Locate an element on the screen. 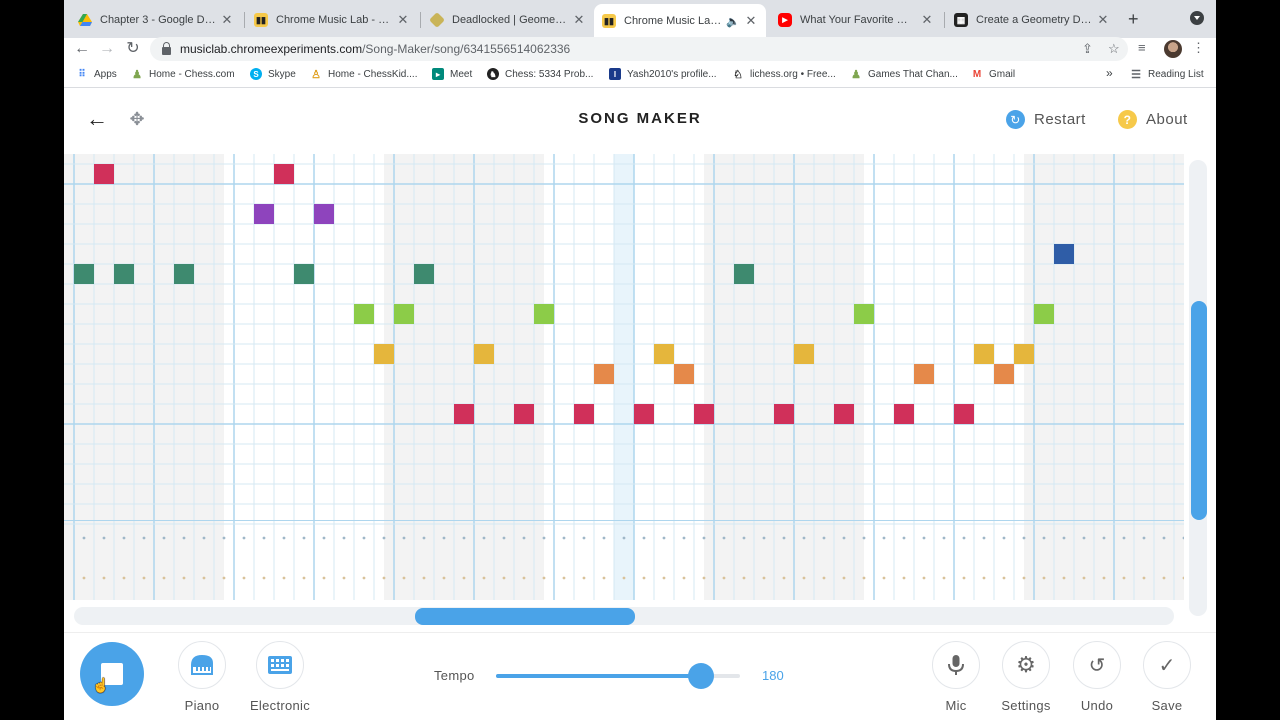 The width and height of the screenshot is (1280, 720). bookmark-apps: ⠿ Apps is located at coordinates (96, 74).